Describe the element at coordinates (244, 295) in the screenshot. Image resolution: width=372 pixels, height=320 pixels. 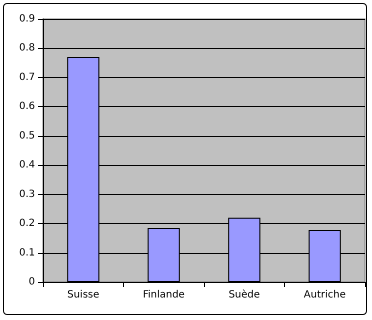
I see `x-tick-label: Suède` at that location.